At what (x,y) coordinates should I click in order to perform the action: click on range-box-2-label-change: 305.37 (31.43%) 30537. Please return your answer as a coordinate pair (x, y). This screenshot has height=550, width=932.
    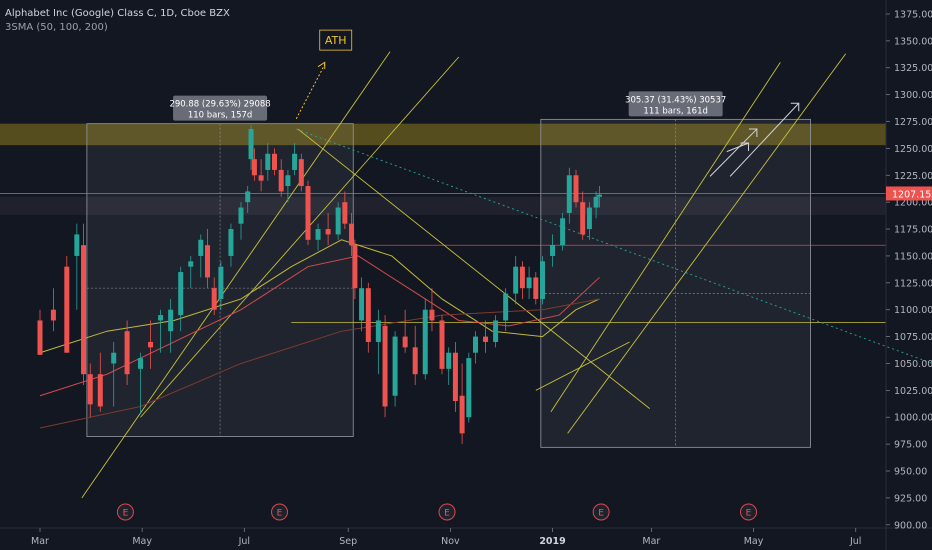
    Looking at the image, I should click on (675, 100).